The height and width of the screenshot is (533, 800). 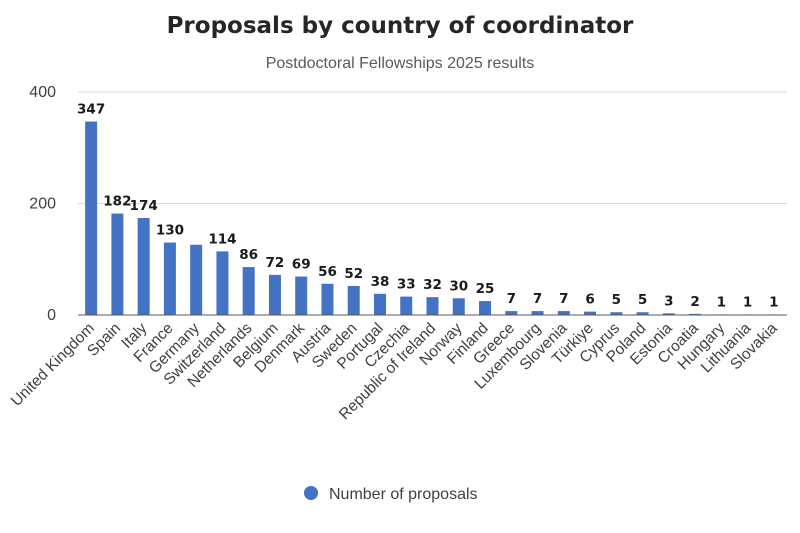 I want to click on bar-norway, so click(x=458, y=306).